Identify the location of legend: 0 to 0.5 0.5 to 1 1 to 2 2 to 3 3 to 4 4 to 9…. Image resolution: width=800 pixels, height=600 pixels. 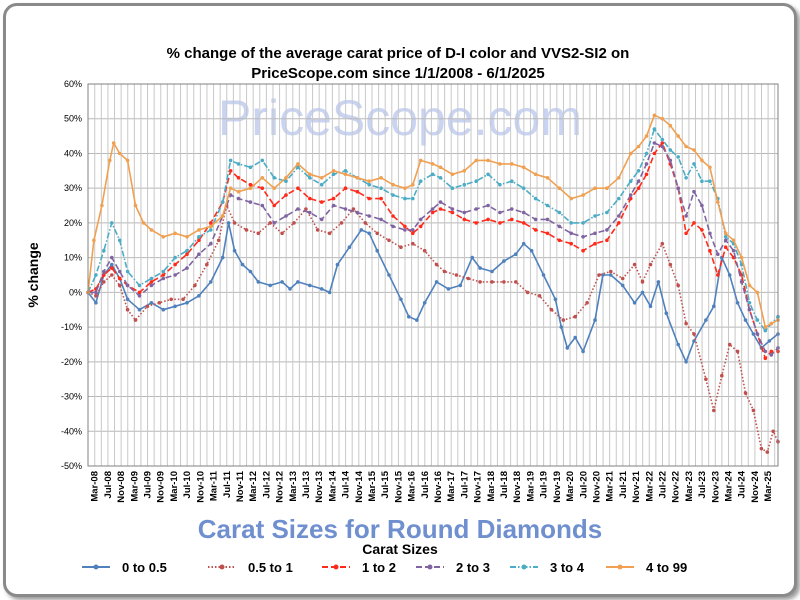
(384, 567).